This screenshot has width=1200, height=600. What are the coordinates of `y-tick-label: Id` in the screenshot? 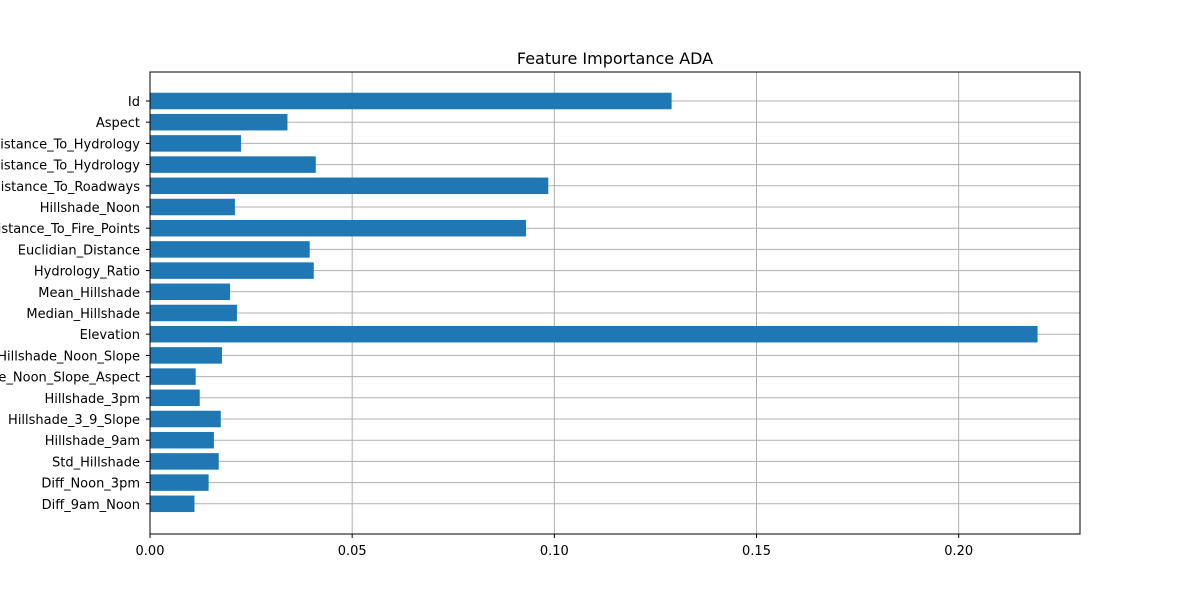 It's located at (134, 102).